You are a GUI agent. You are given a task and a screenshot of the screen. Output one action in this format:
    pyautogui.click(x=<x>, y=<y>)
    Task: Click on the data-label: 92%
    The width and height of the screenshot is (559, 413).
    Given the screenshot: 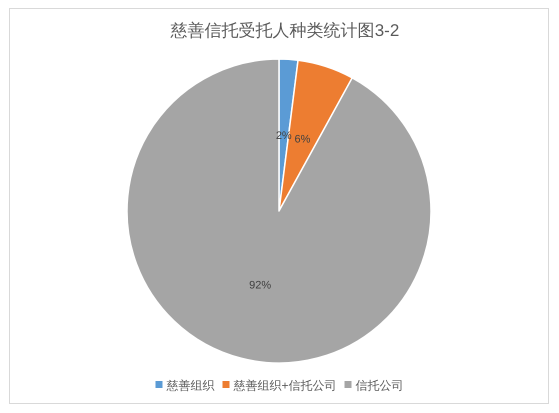 What is the action you would take?
    pyautogui.click(x=260, y=286)
    